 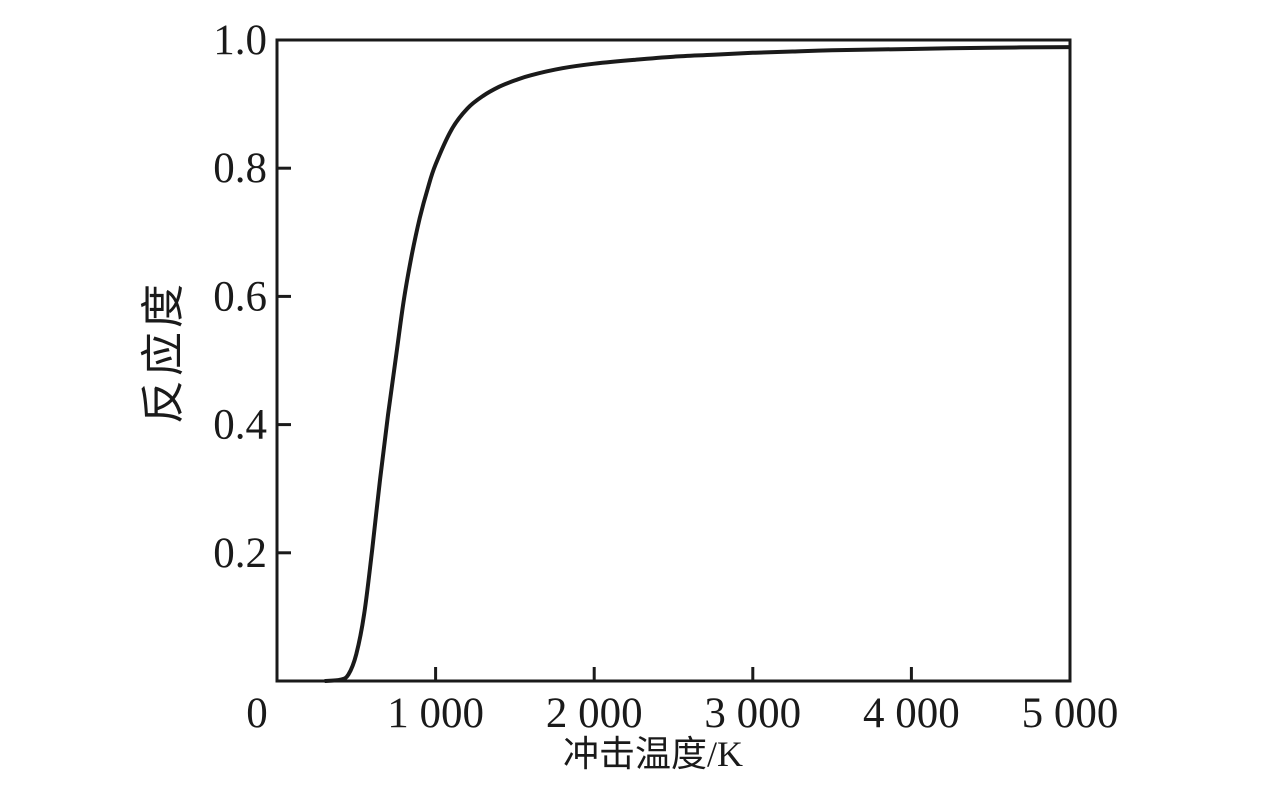 What do you see at coordinates (163, 352) in the screenshot?
I see `y-axis-title: 反应度` at bounding box center [163, 352].